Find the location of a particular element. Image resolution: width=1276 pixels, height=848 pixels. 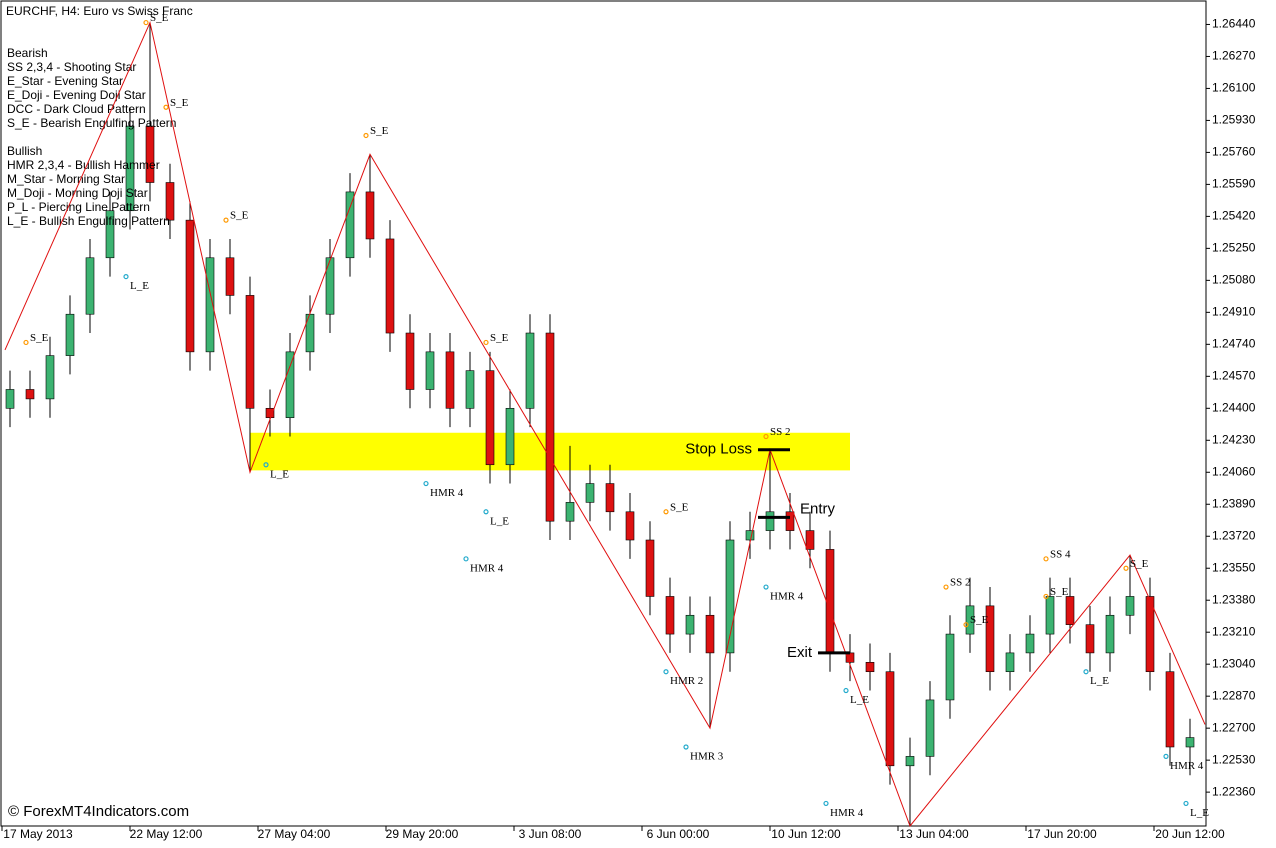

x-tick-label: 22 May 12:00 is located at coordinates (166, 834).